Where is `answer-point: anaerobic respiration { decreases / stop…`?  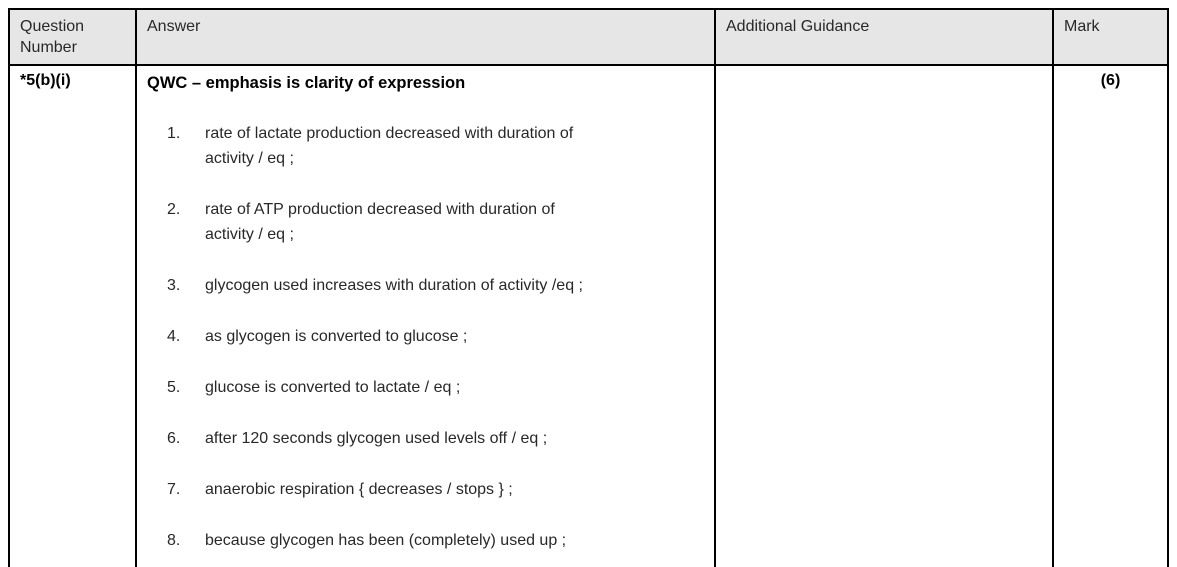
answer-point: anaerobic respiration { decreases / stop… is located at coordinates (340, 489).